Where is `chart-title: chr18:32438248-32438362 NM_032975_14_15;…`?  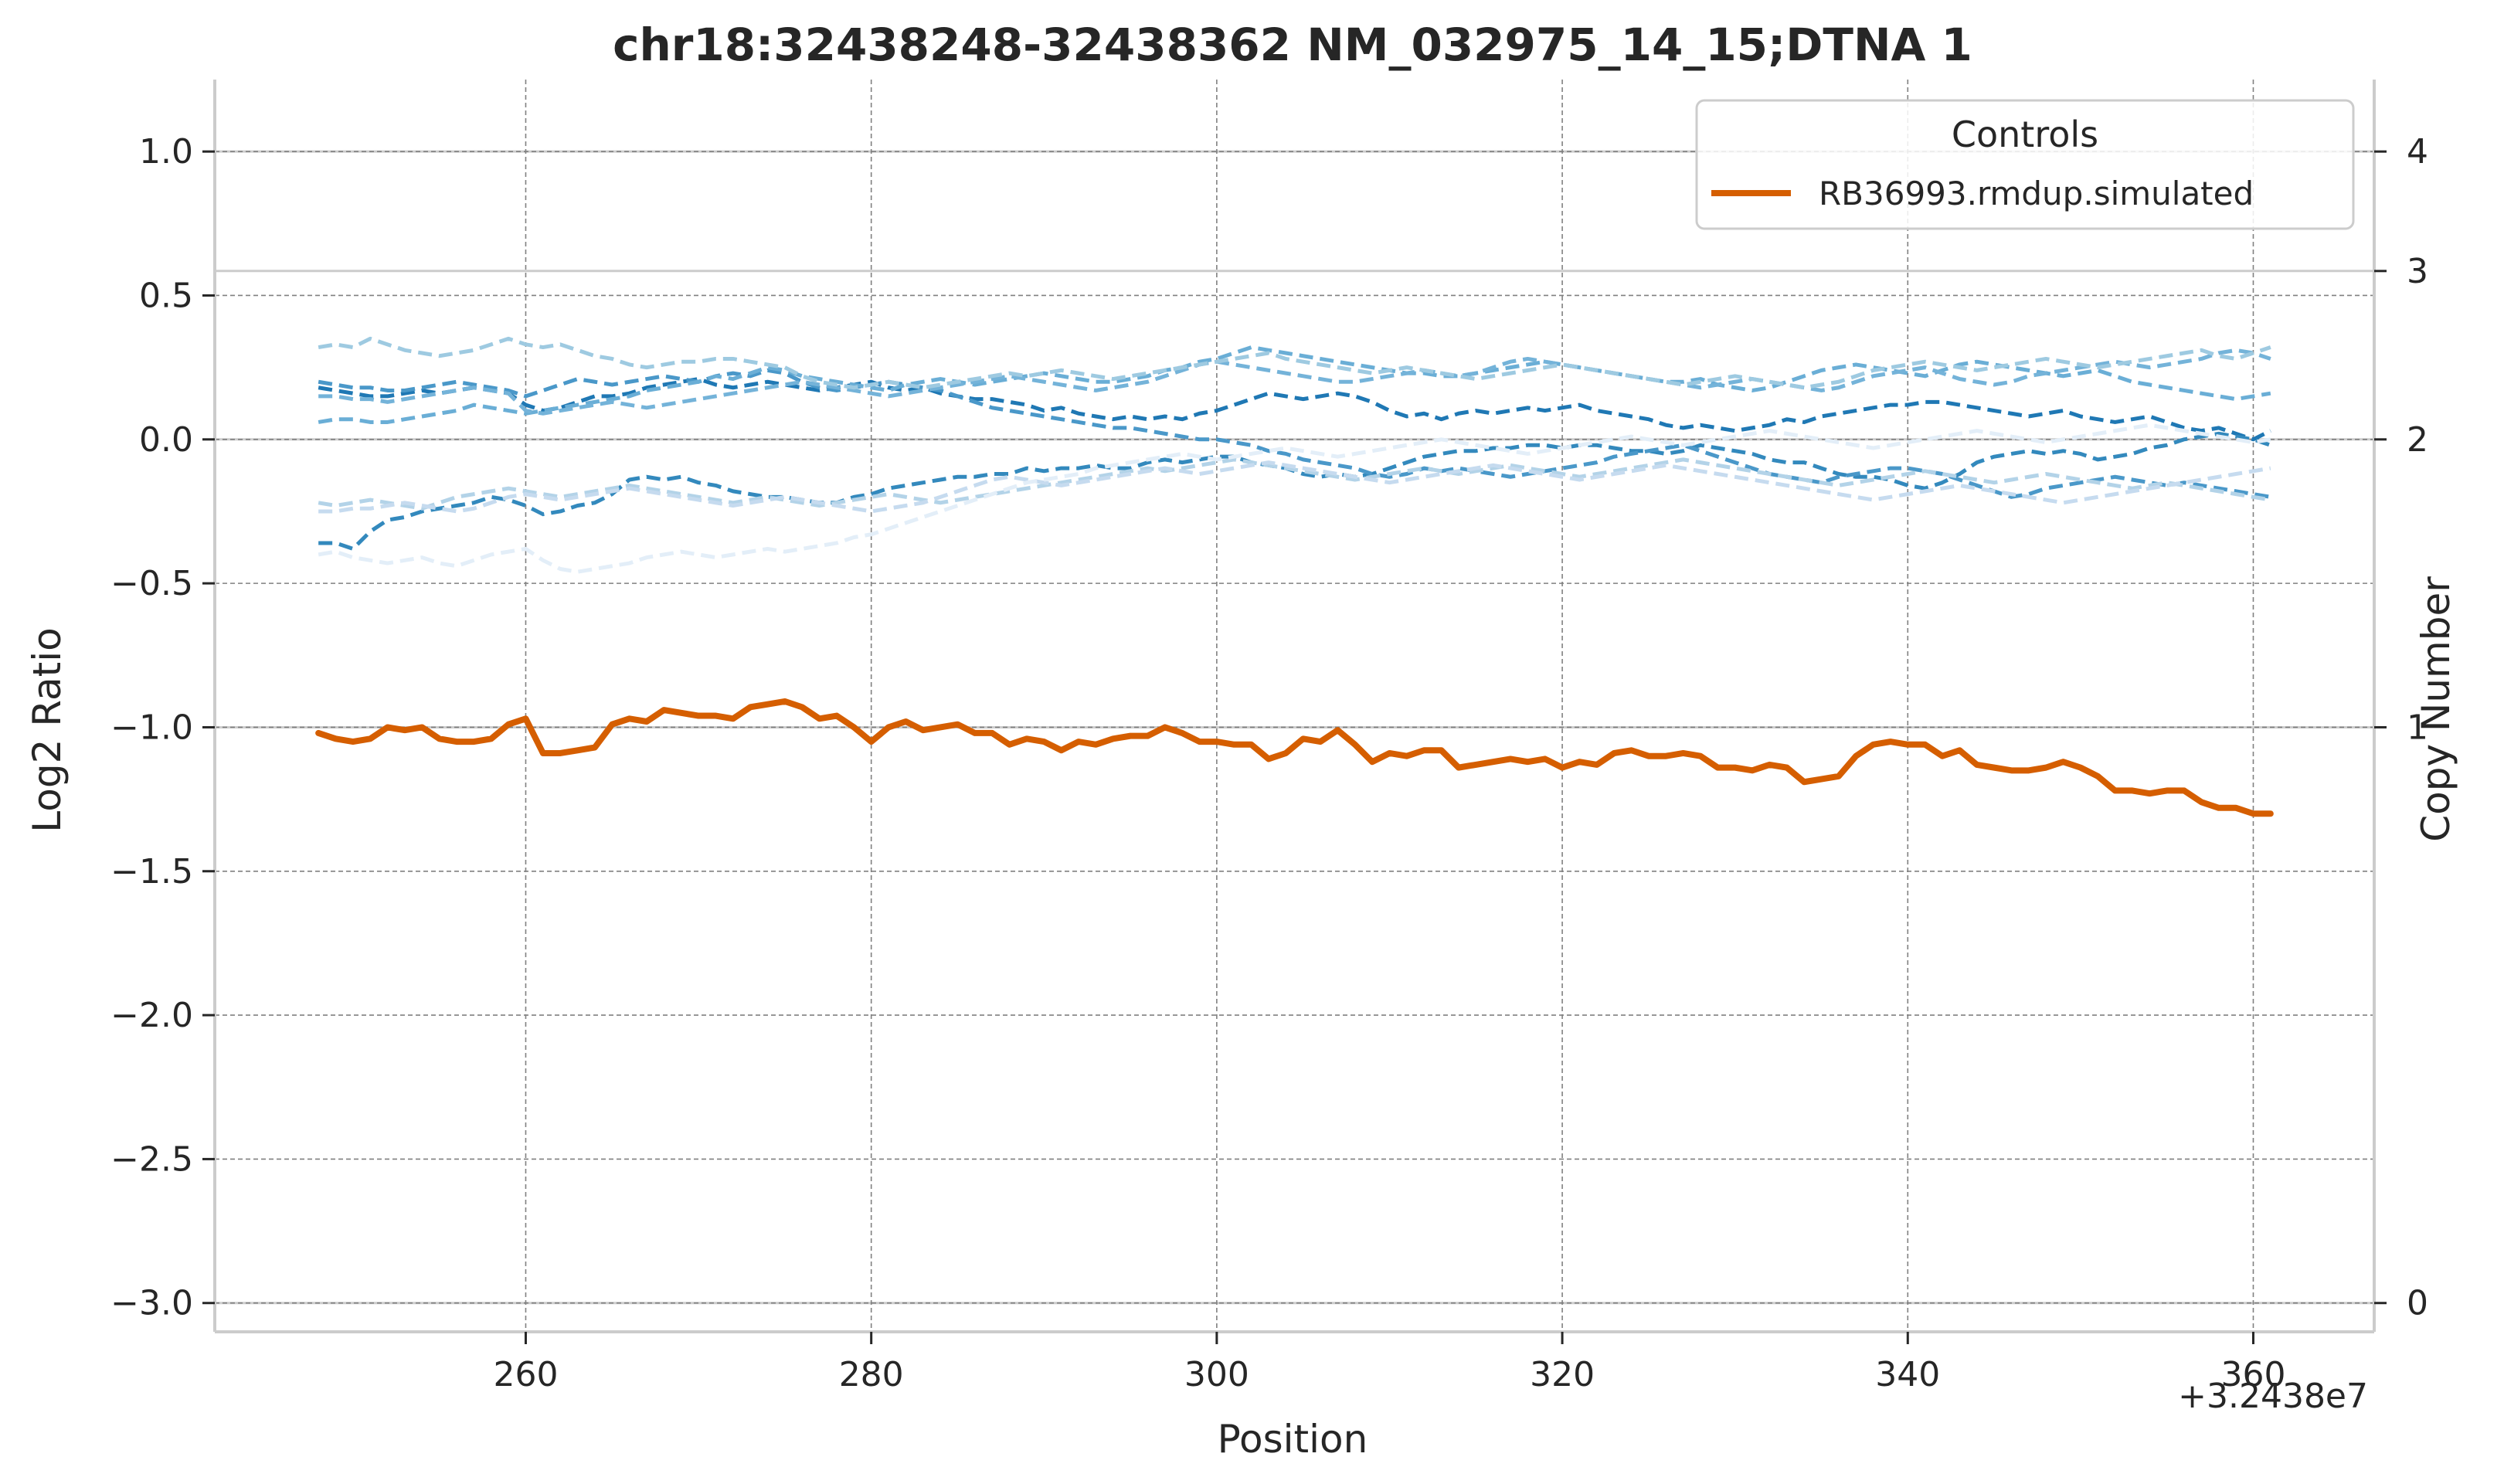
chart-title: chr18:32438248-32438362 NM_032975_14_15;… is located at coordinates (1293, 45).